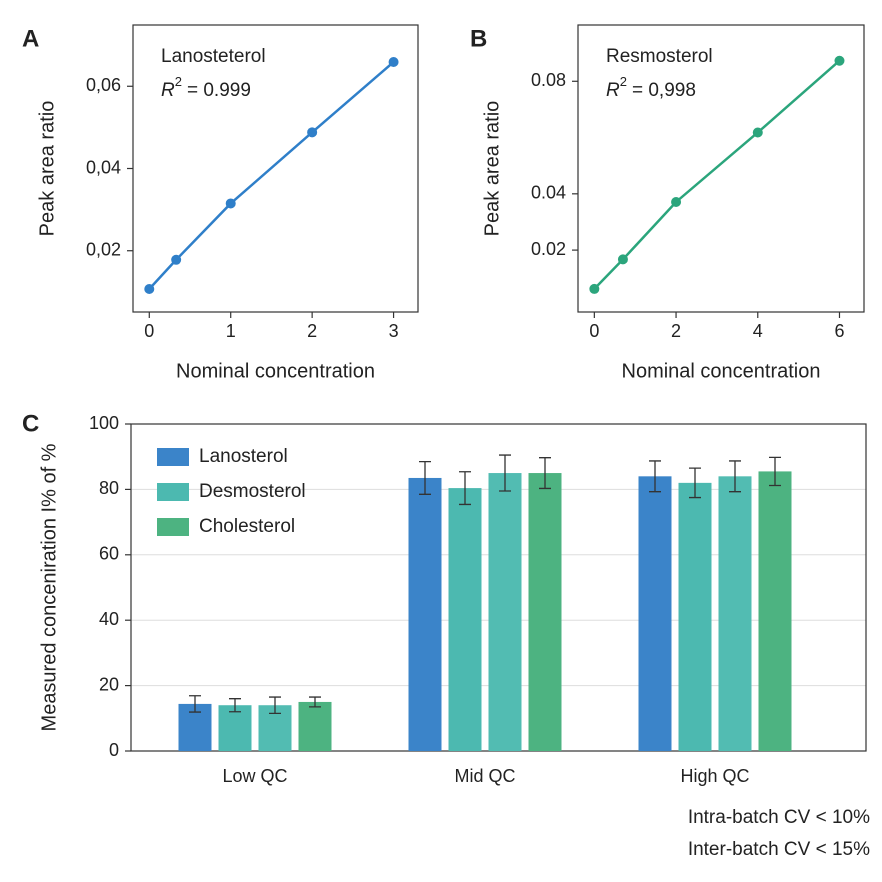 Image resolution: width=882 pixels, height=882 pixels. What do you see at coordinates (548, 193) in the screenshot?
I see `y-tick-label: 0.04` at bounding box center [548, 193].